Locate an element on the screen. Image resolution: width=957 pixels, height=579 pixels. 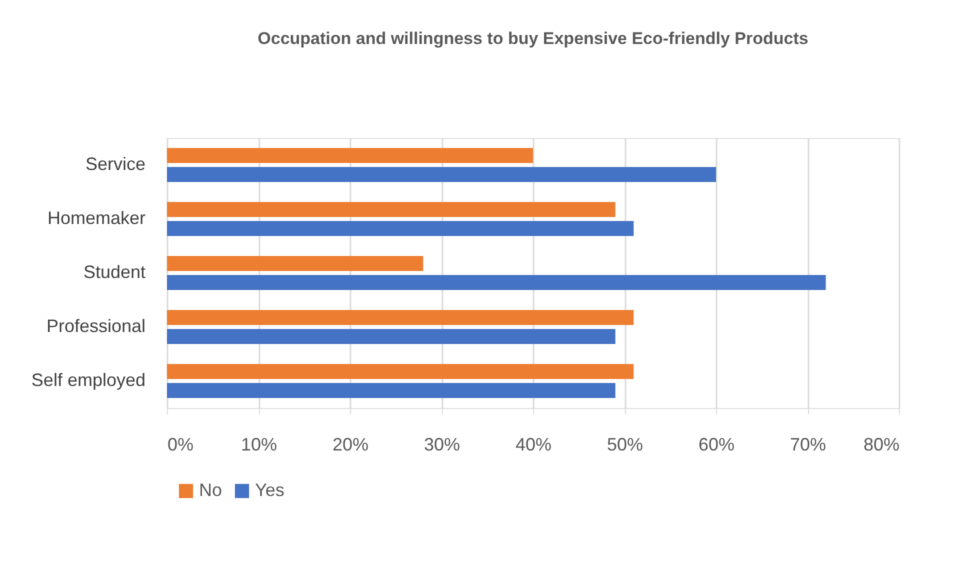
y-tick-label: Service is located at coordinates (115, 164).